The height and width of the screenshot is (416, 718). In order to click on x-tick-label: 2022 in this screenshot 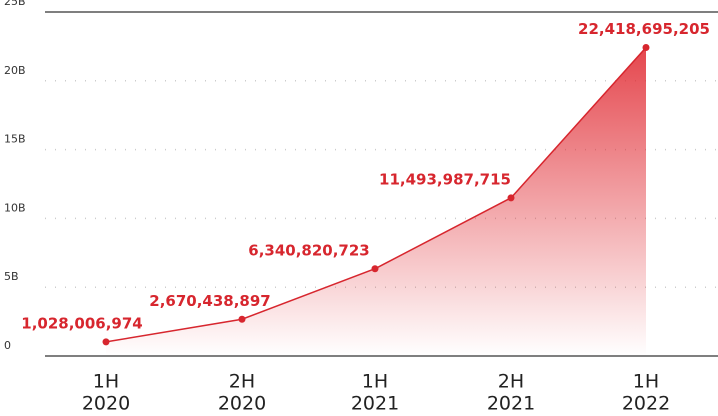, I will do `click(646, 404)`.